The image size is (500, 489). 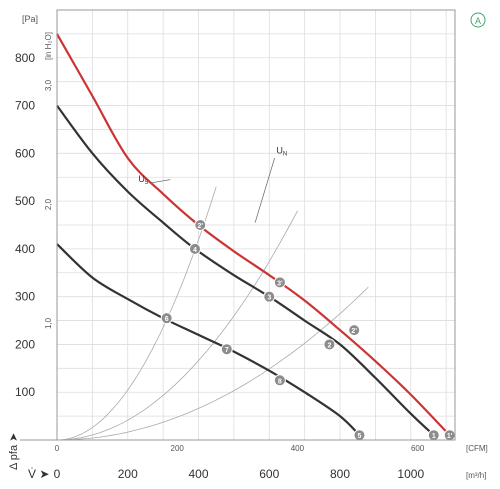 What do you see at coordinates (57, 474) in the screenshot?
I see `x-tick-label: 0` at bounding box center [57, 474].